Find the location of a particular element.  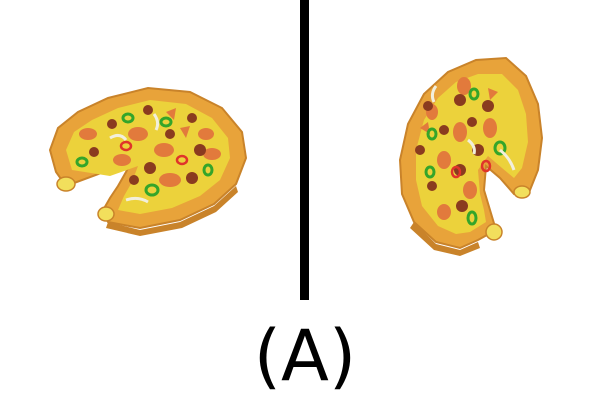

right-pizza-cheese is located at coordinates (472, 154).